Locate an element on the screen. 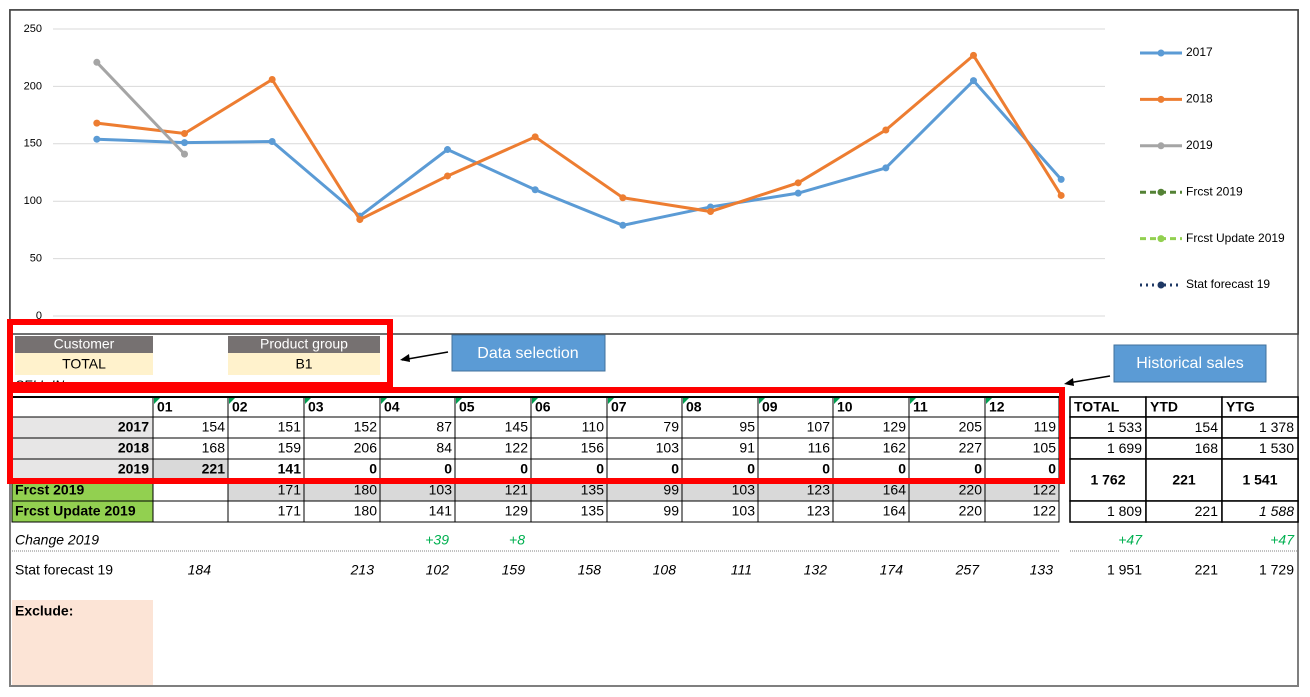  totals-value: 1 809 is located at coordinates (1124, 511).